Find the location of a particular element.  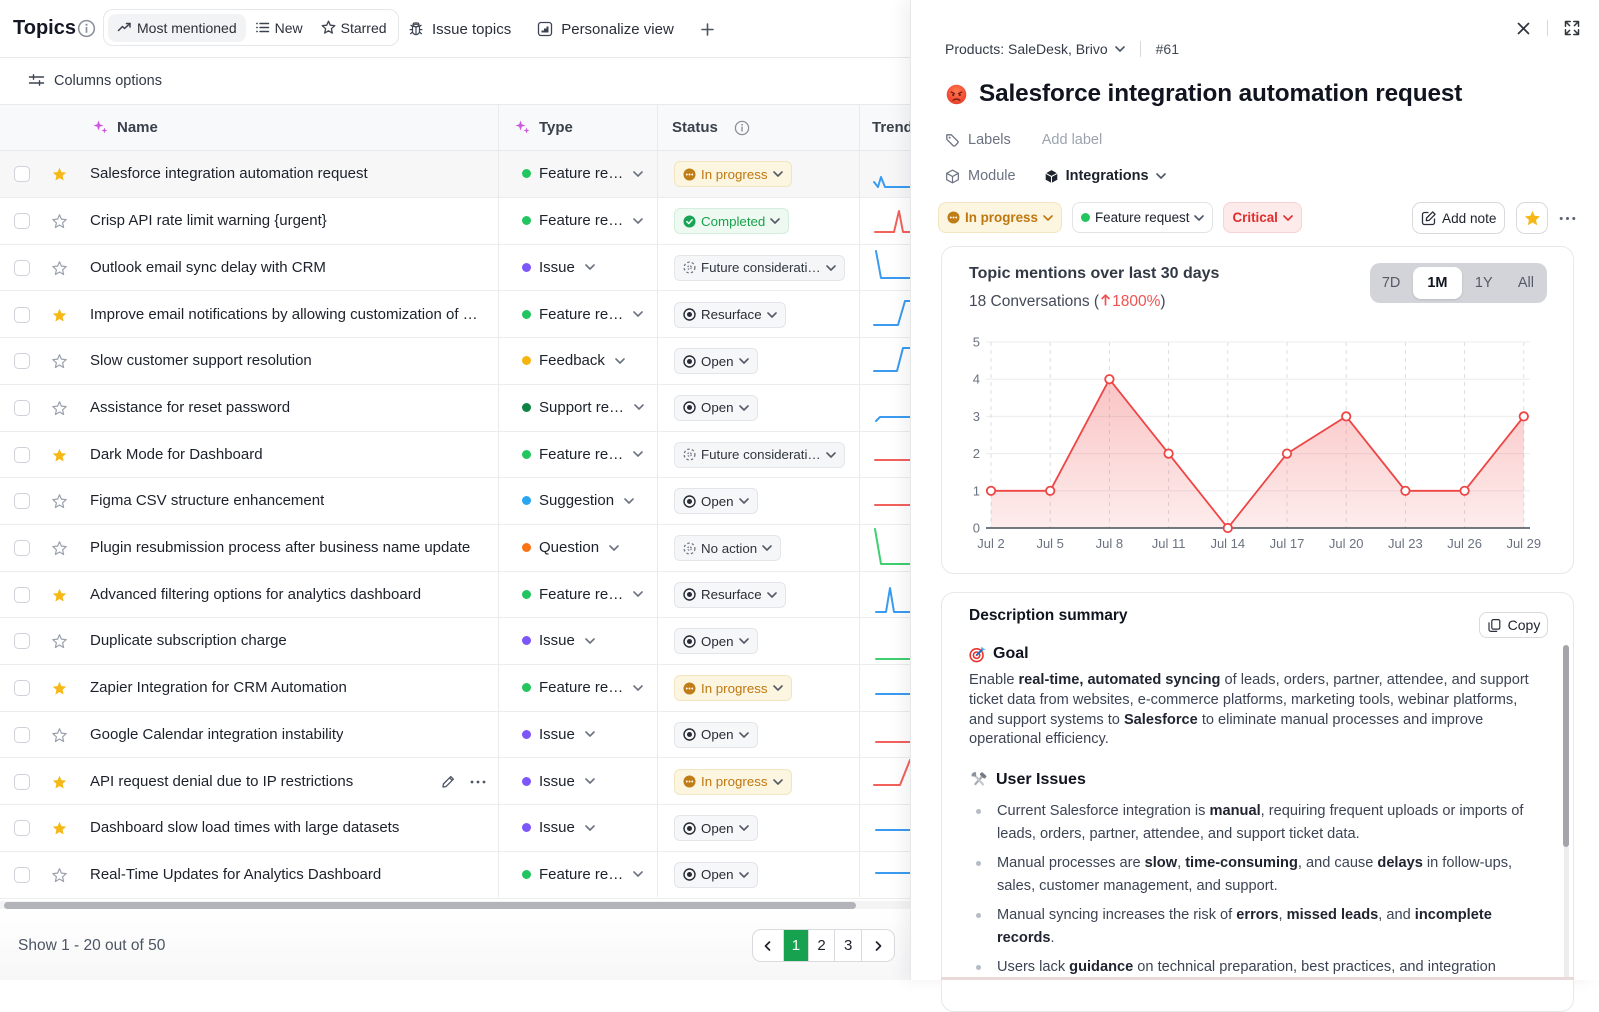

svg-text: Jul 29 is located at coordinates (1523, 543).